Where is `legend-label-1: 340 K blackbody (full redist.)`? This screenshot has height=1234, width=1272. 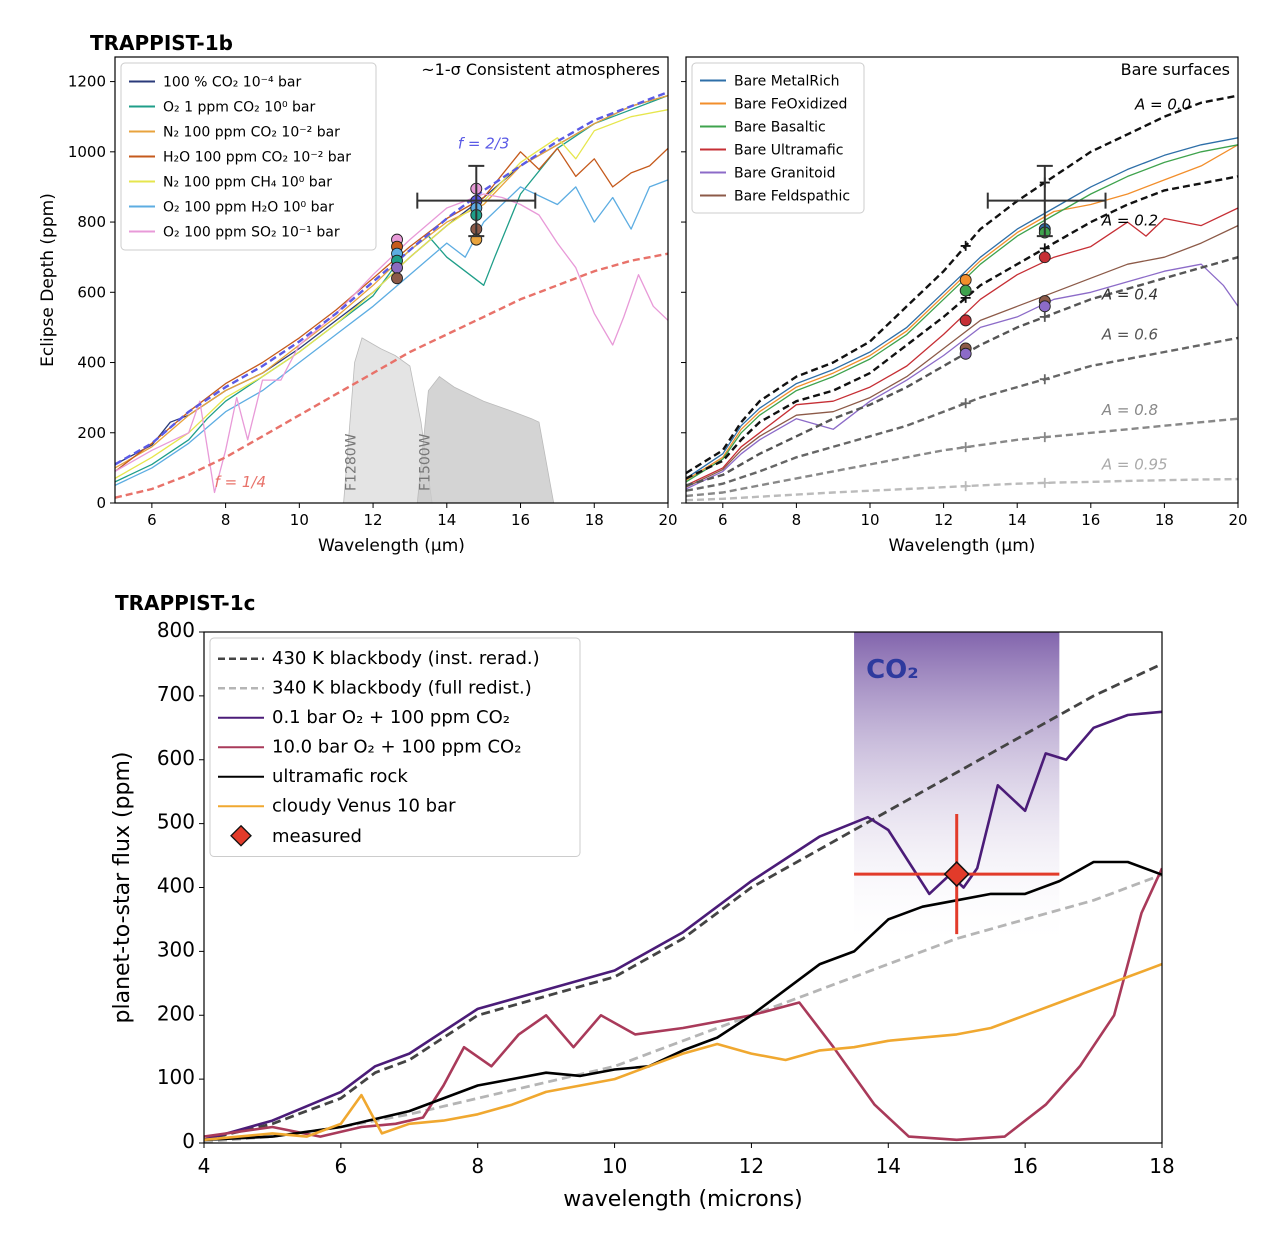
legend-label-1: 340 K blackbody (full redist.) is located at coordinates (402, 687).